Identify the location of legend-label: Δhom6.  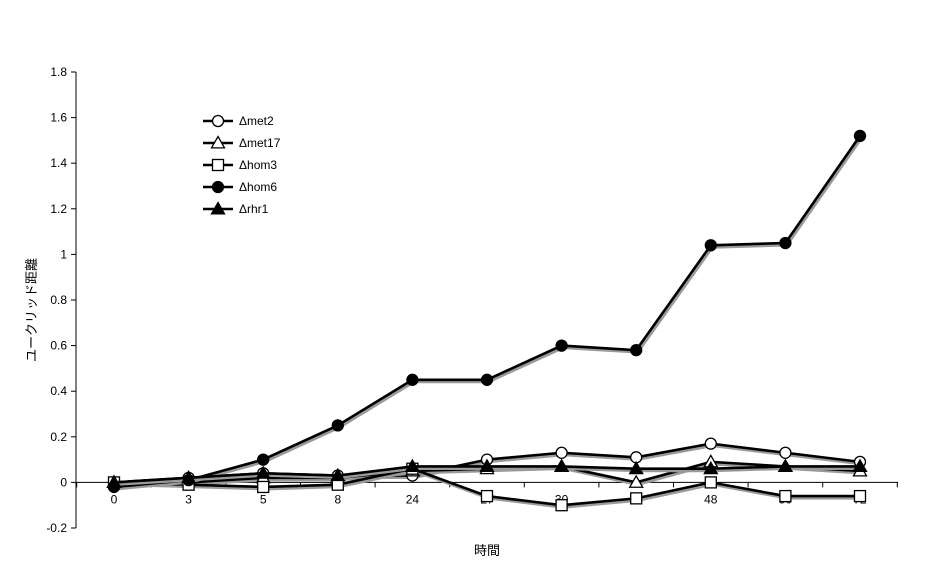
(258, 187).